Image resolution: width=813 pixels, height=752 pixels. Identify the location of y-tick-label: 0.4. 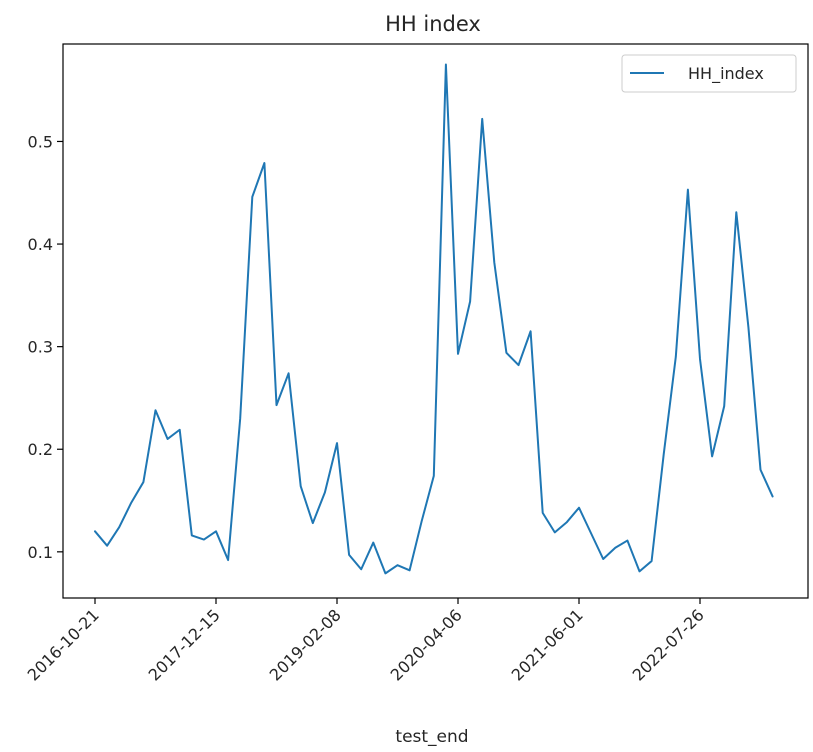
(40, 244).